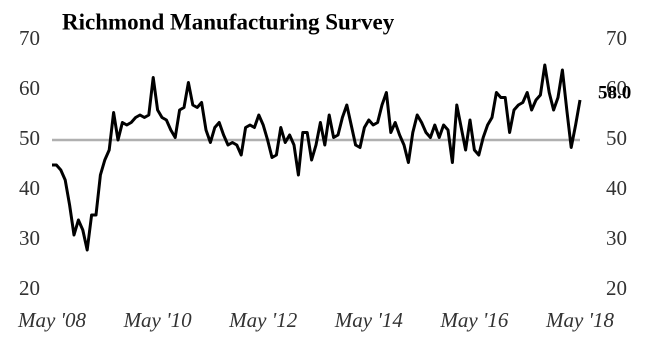  I want to click on y-tick-label: 60, so click(29, 88).